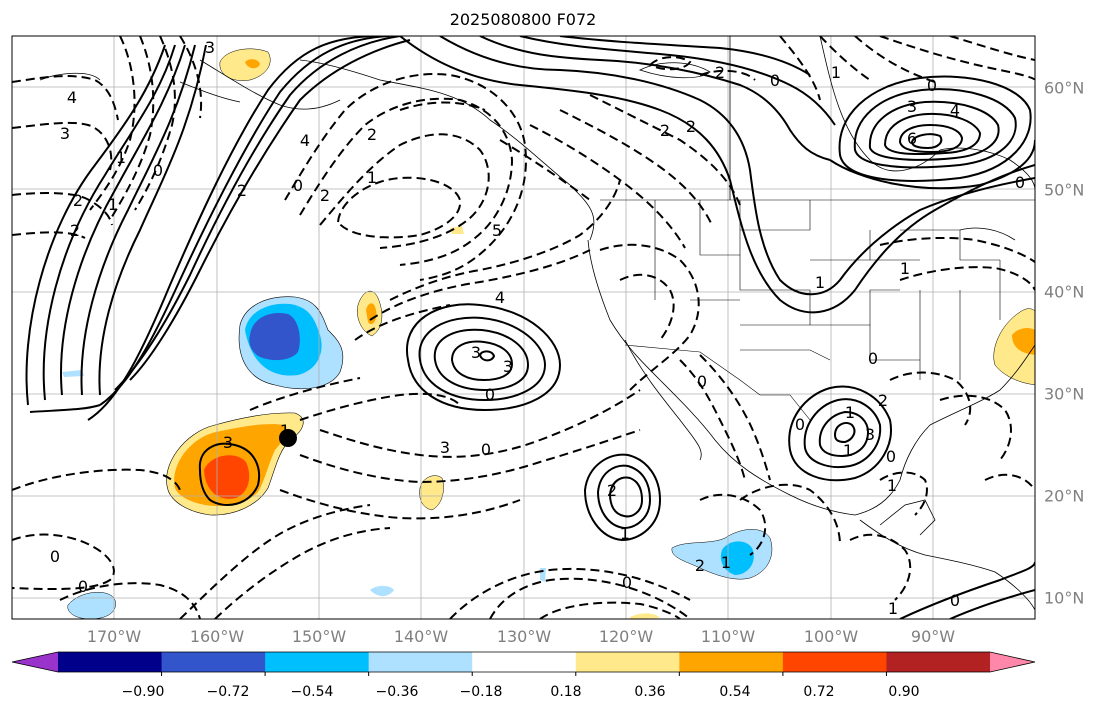  What do you see at coordinates (1064, 292) in the screenshot?
I see `lat-label: 40°N` at bounding box center [1064, 292].